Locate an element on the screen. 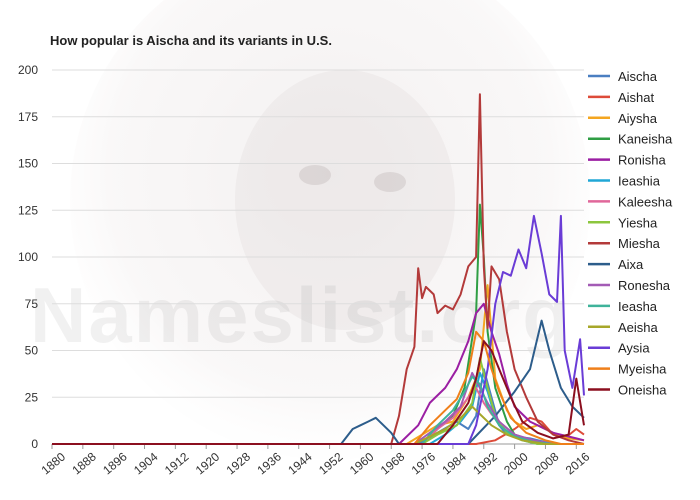 This screenshot has width=700, height=500. legend-label: Aixa is located at coordinates (631, 264).